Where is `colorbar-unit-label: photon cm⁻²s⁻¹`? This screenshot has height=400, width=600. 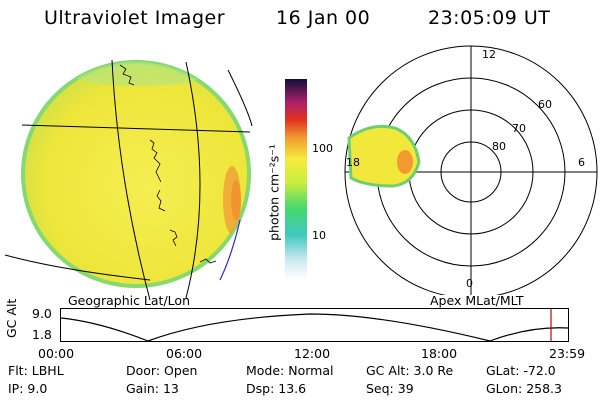
colorbar-unit-label: photon cm⁻²s⁻¹ is located at coordinates (274, 192).